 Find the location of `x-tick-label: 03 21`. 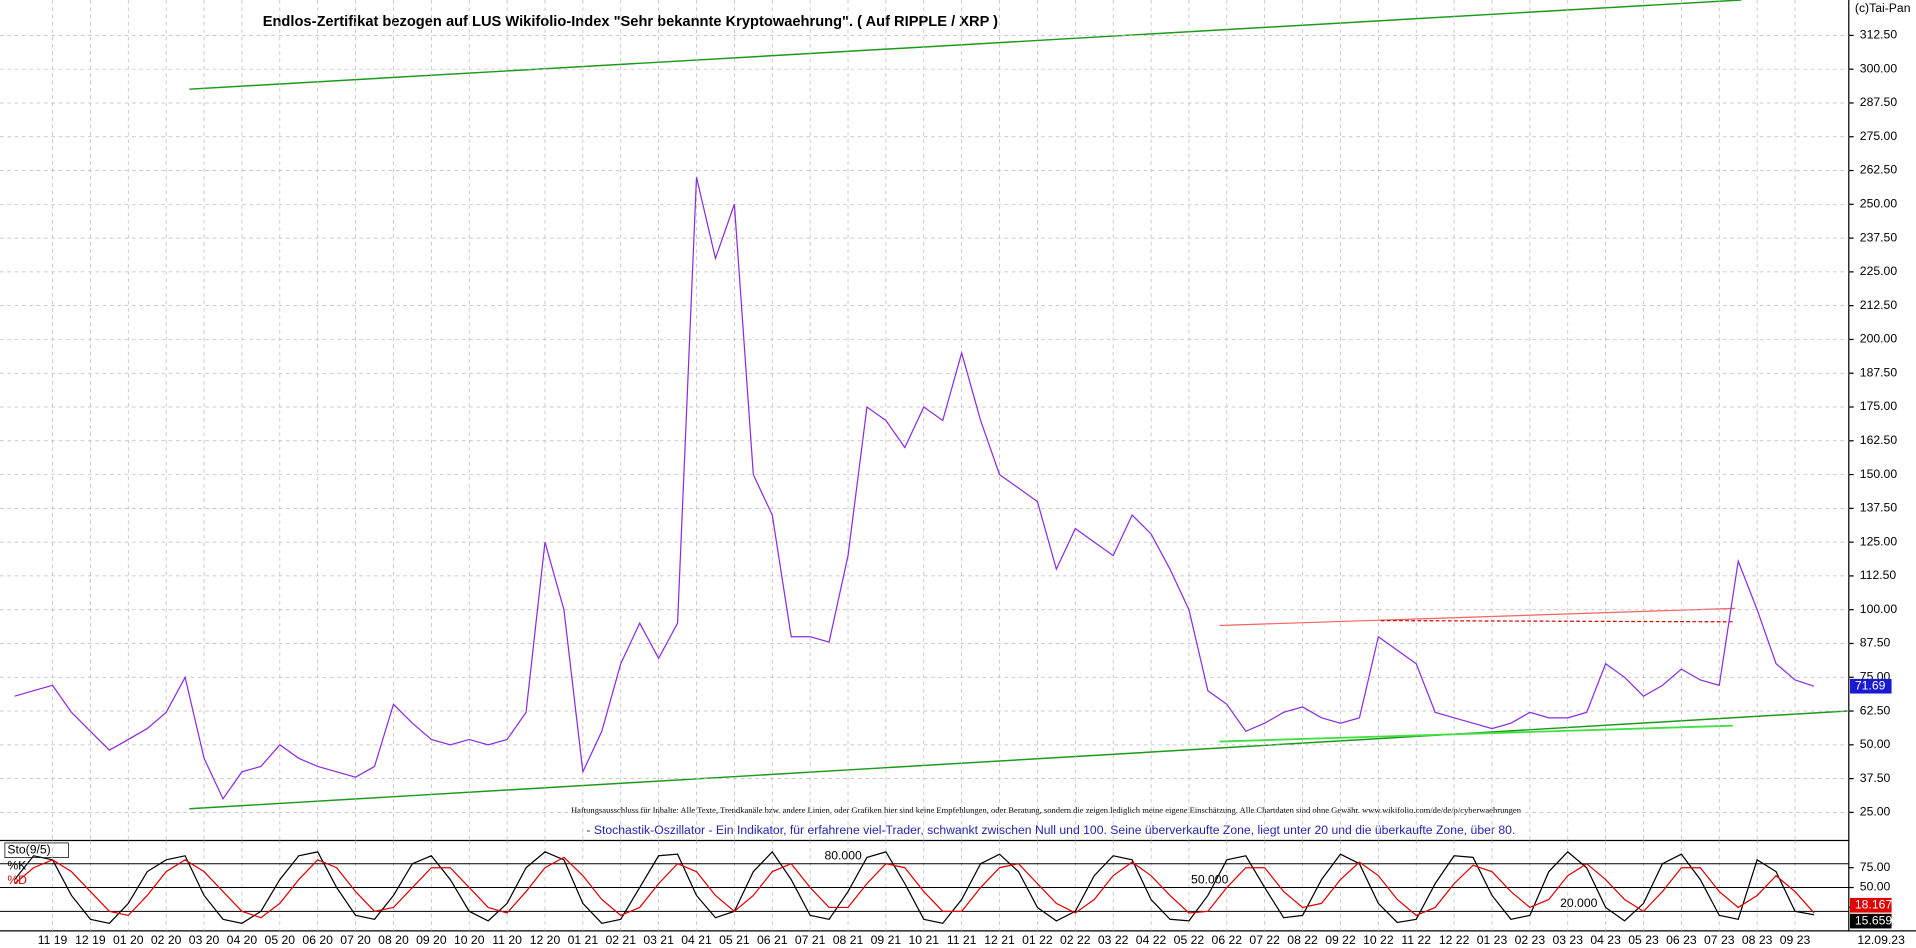

x-tick-label: 03 21 is located at coordinates (658, 940).